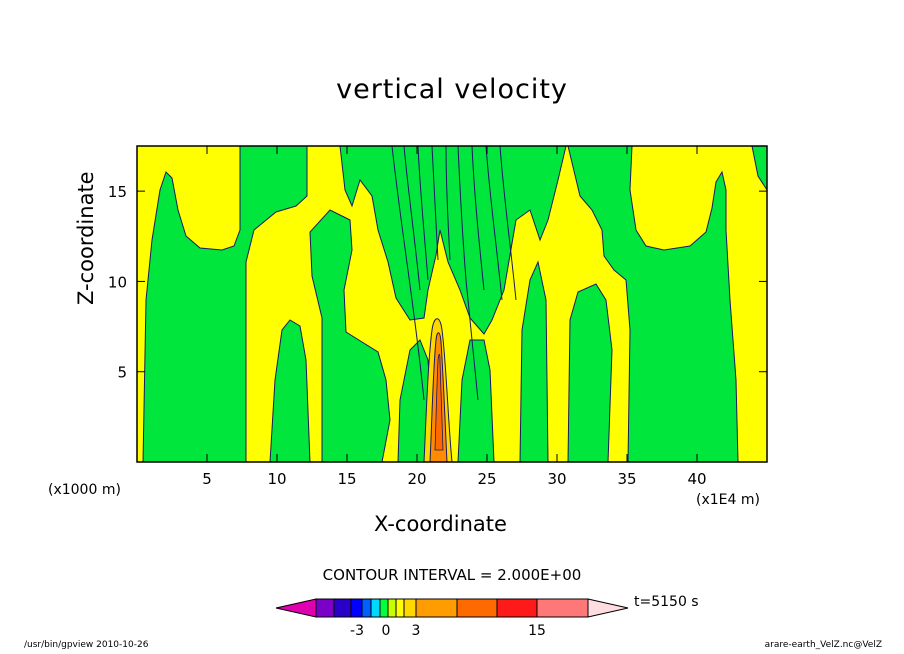  What do you see at coordinates (666, 602) in the screenshot?
I see `time-label: t=5150 s` at bounding box center [666, 602].